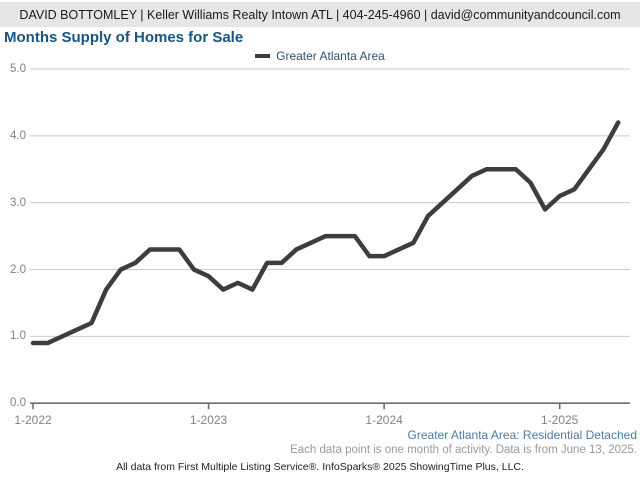 This screenshot has height=480, width=640. What do you see at coordinates (384, 420) in the screenshot?
I see `x-axis-tick-label: 1-2024` at bounding box center [384, 420].